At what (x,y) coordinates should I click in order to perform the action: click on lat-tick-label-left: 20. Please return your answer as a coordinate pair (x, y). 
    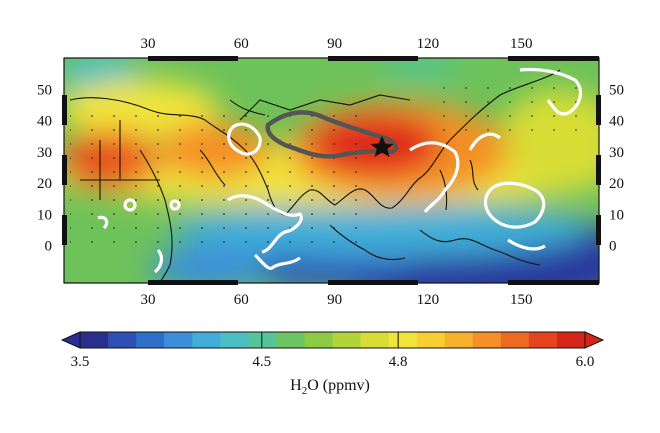
    Looking at the image, I should click on (44, 184).